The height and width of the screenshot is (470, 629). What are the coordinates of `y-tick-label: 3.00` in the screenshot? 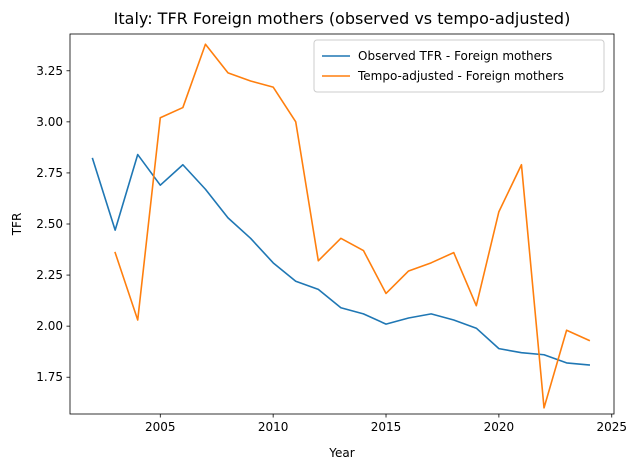 It's located at (49, 122).